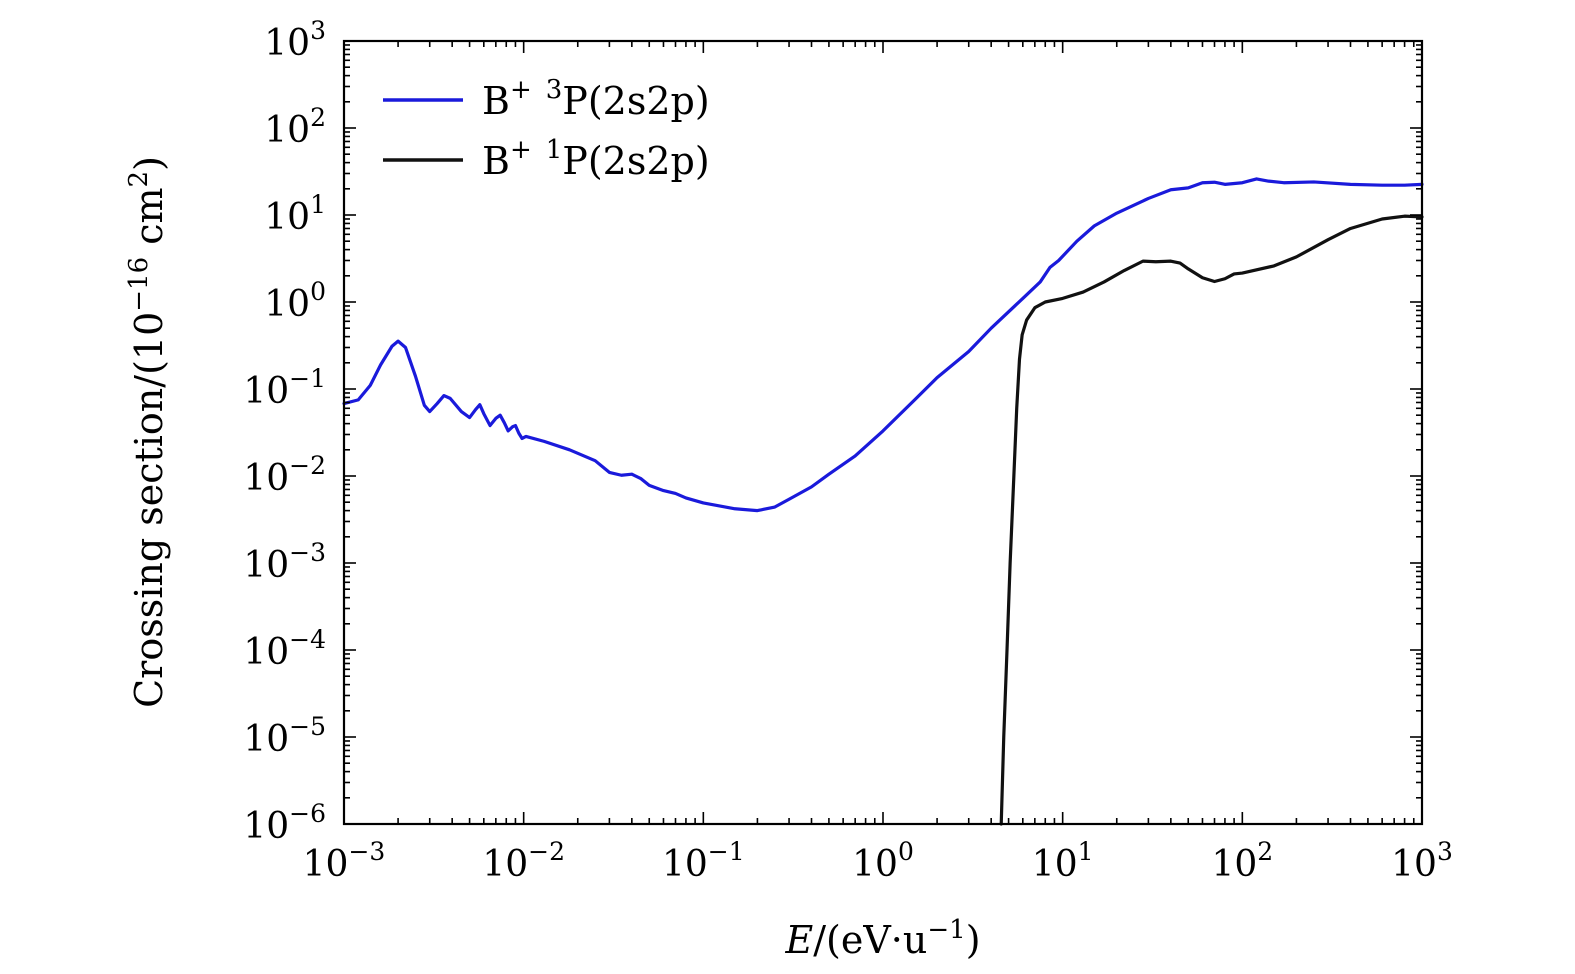 Image resolution: width=1575 pixels, height=974 pixels. Describe the element at coordinates (284, 475) in the screenshot. I see `y-tick-label: 10⁻²` at that location.